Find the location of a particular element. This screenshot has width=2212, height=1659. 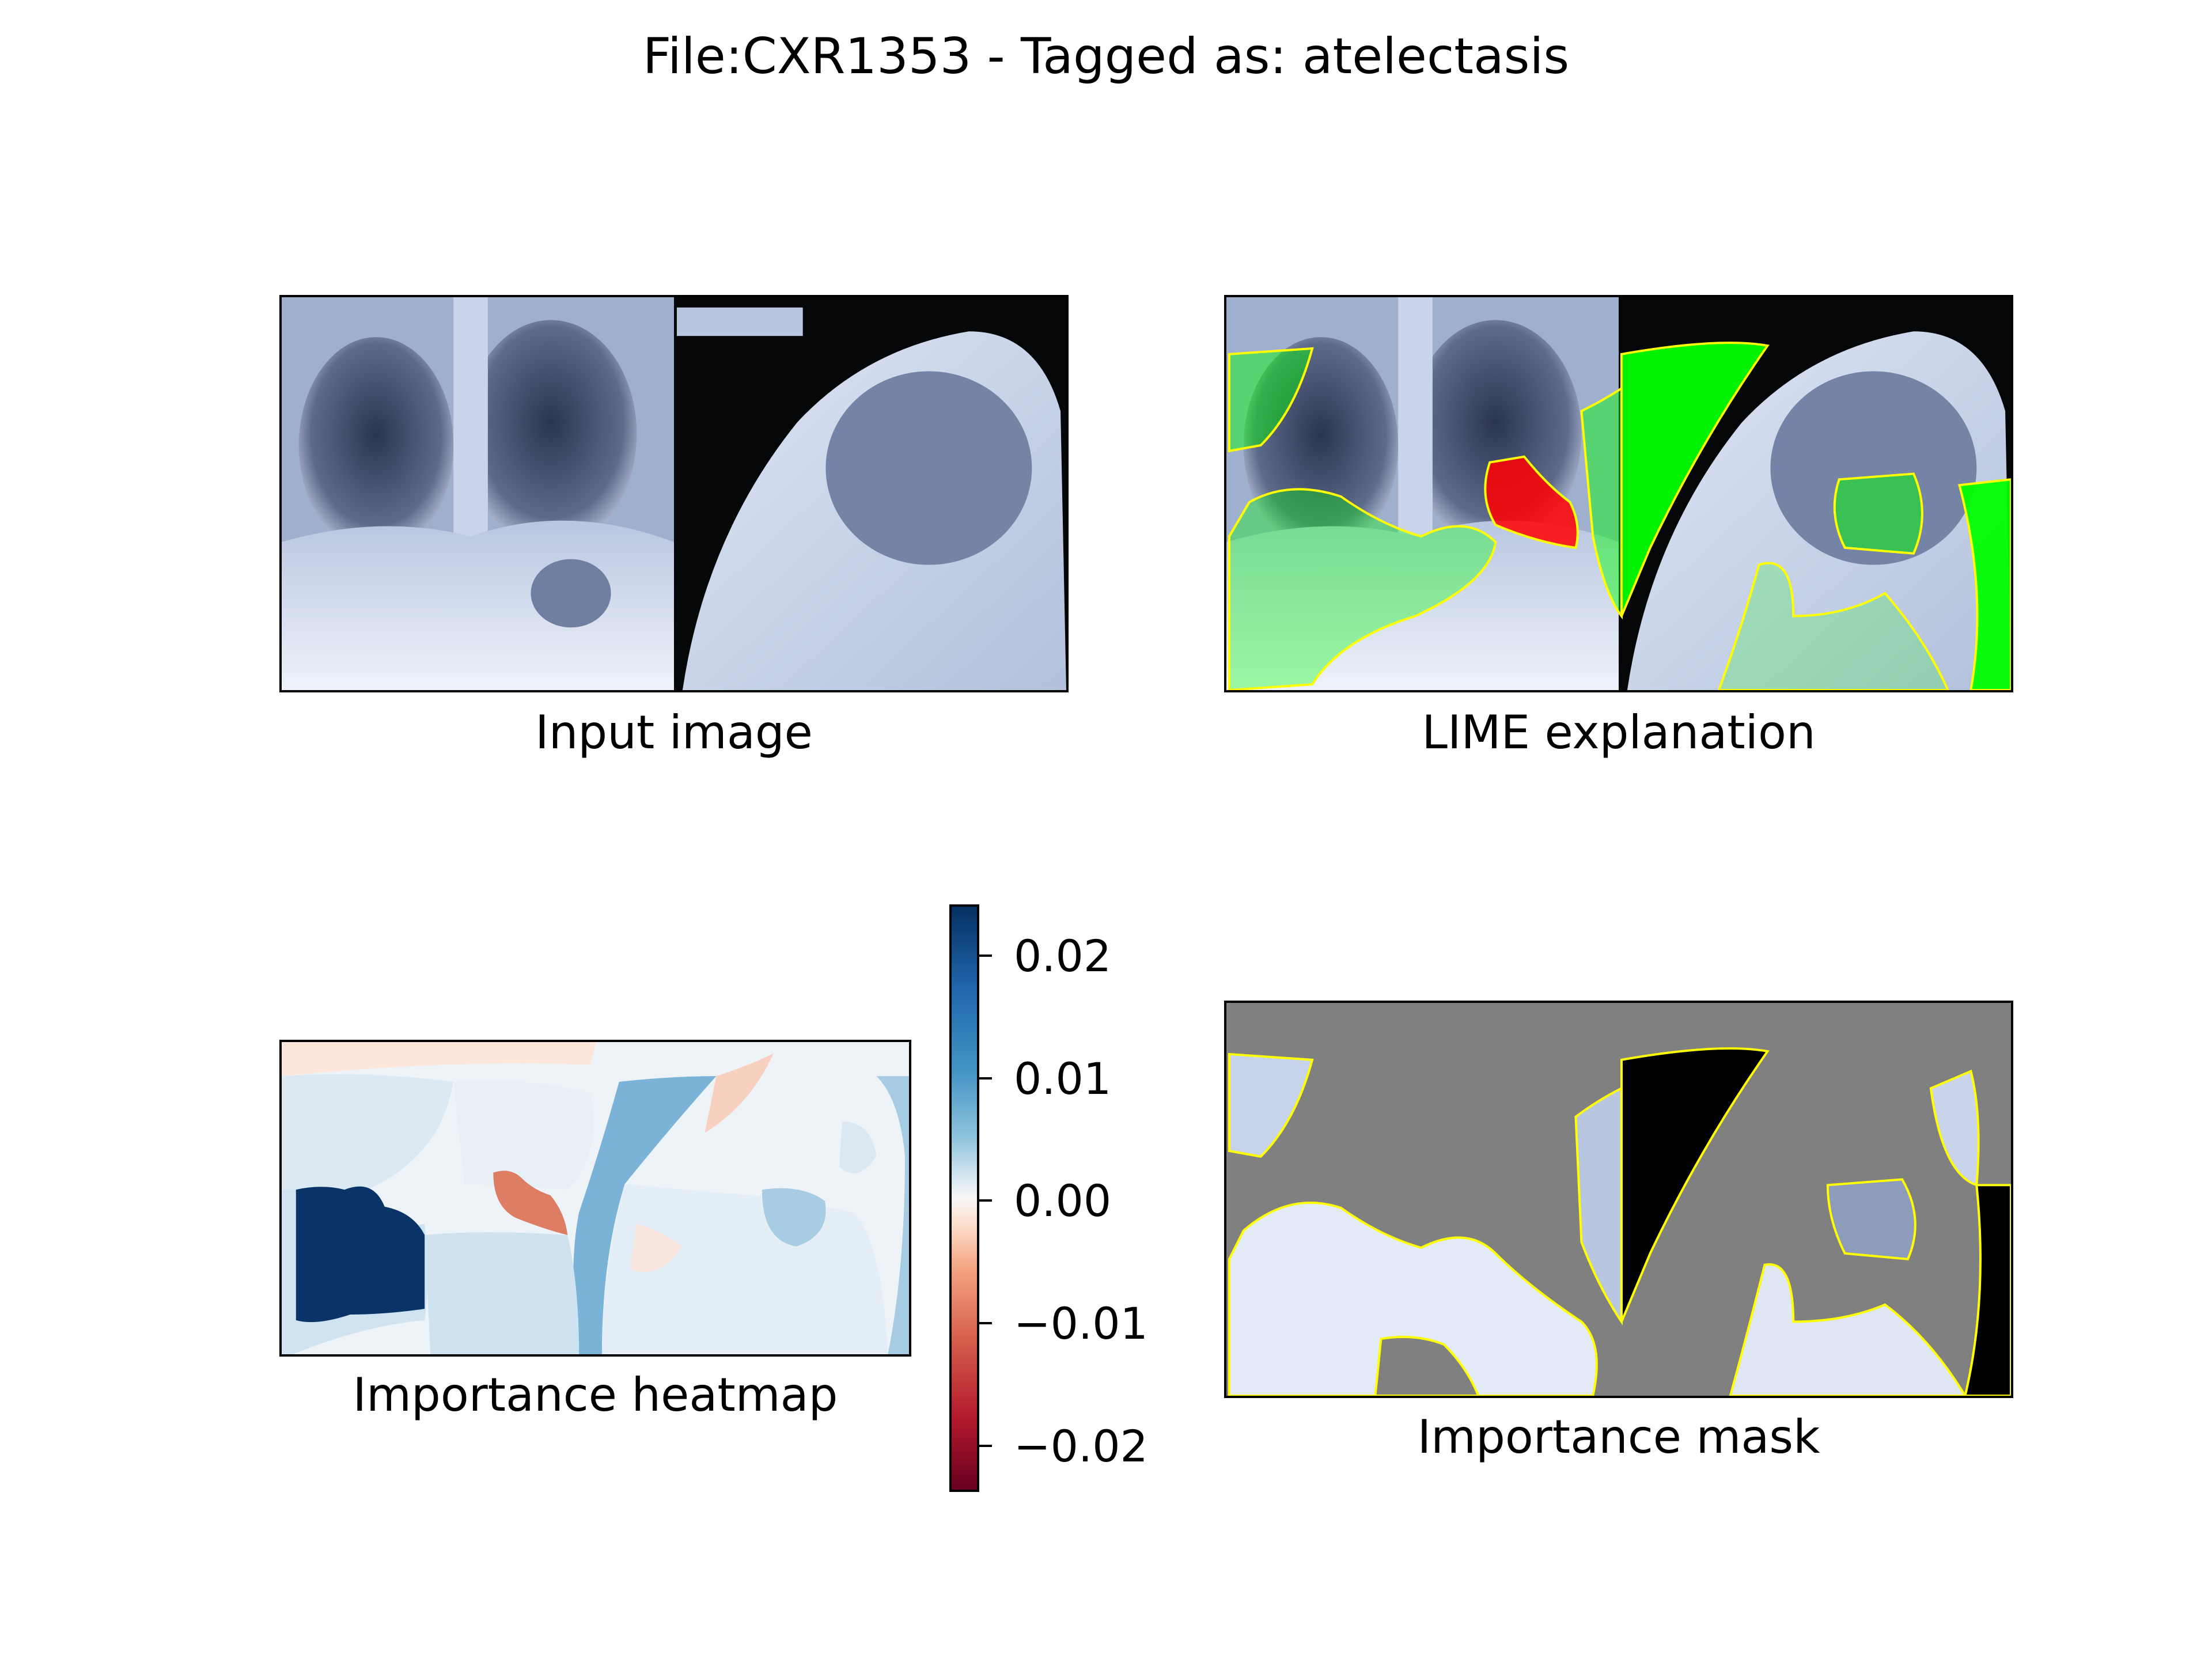

input-image-caption: Input image is located at coordinates (674, 732).